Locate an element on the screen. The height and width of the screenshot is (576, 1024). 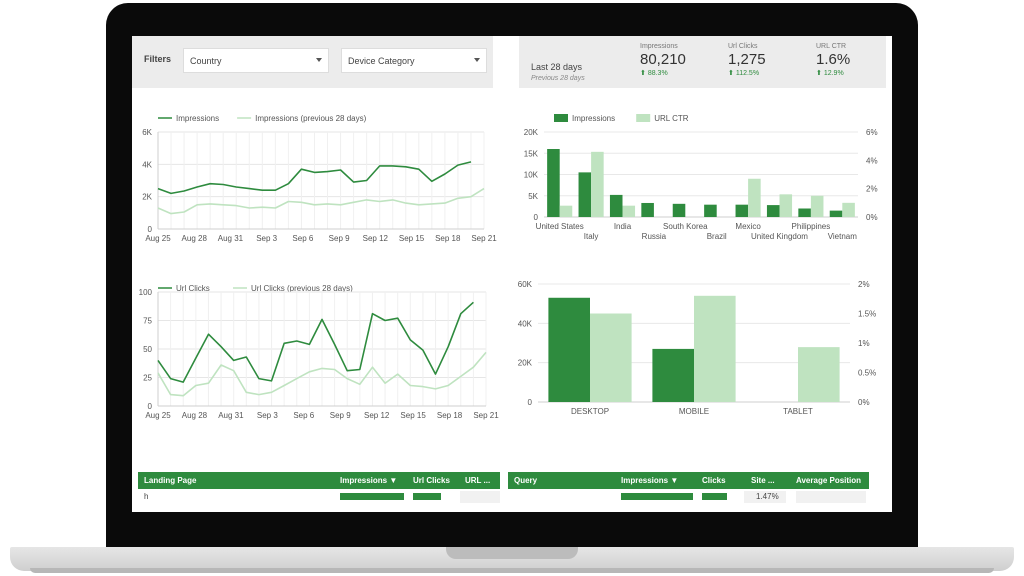
x-tick-label: Italy is located at coordinates (591, 236).